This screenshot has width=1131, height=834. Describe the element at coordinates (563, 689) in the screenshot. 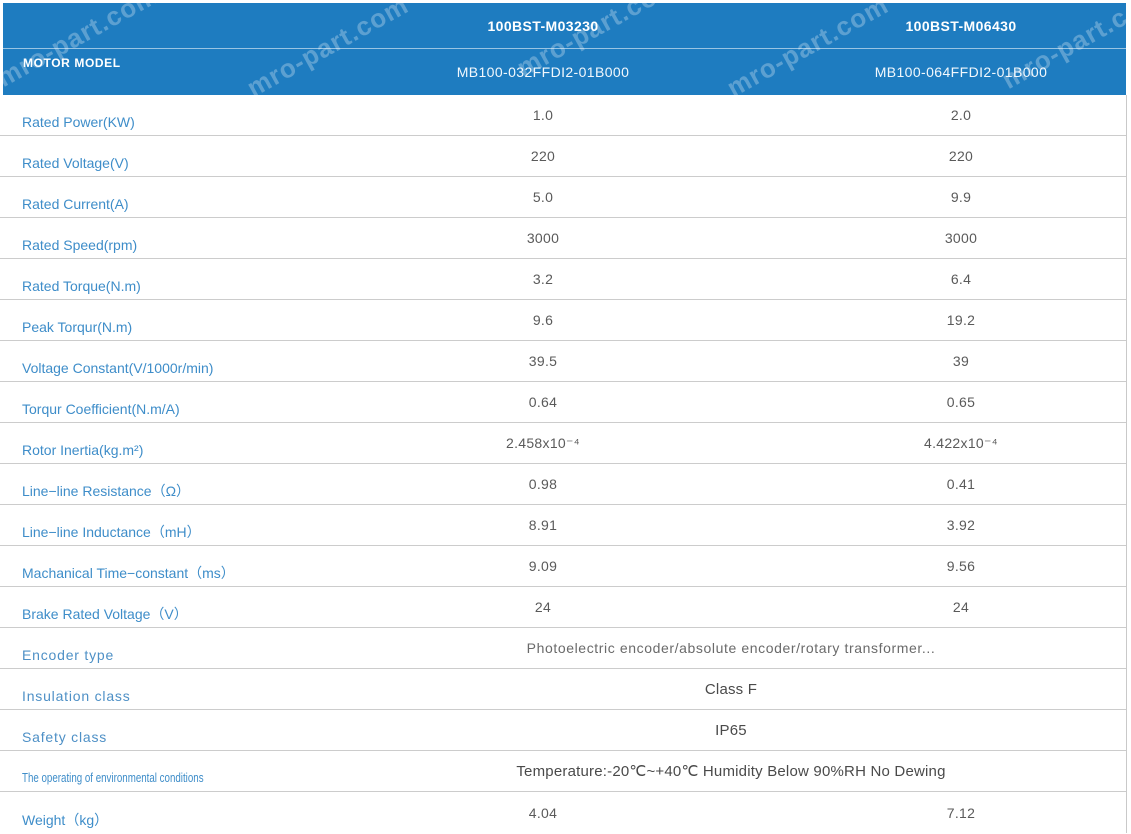

I see `table-row-insulation-class: Insulation class Class F` at that location.